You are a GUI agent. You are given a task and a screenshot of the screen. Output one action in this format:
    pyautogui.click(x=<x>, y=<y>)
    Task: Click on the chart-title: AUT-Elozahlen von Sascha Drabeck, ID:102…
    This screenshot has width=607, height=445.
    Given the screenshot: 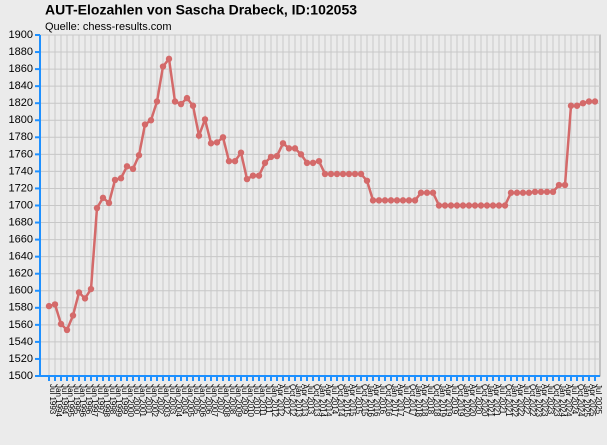 What is the action you would take?
    pyautogui.click(x=201, y=10)
    